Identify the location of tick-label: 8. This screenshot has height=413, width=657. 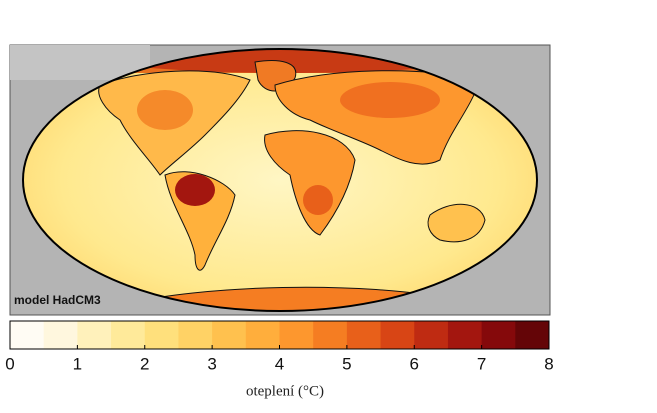
(548, 363).